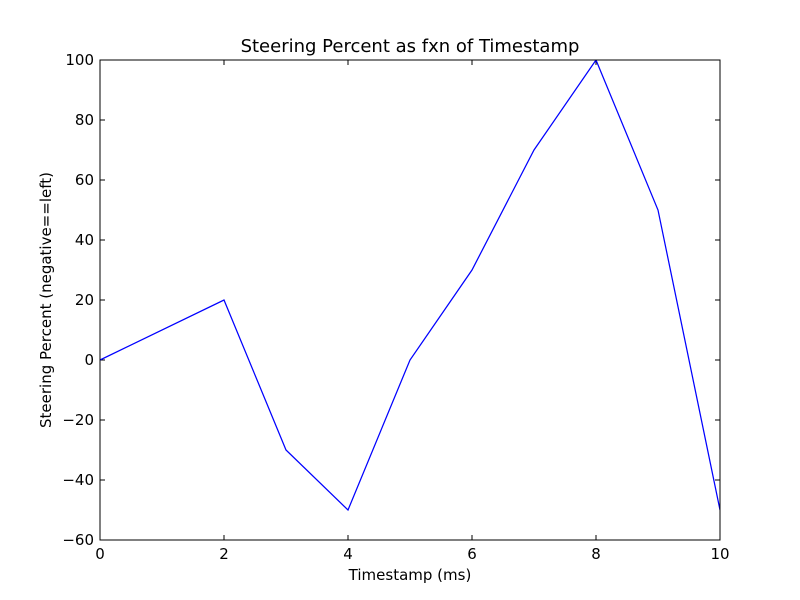 Image resolution: width=800 pixels, height=600 pixels. I want to click on x-axis-label: Timestamp (ms), so click(410, 575).